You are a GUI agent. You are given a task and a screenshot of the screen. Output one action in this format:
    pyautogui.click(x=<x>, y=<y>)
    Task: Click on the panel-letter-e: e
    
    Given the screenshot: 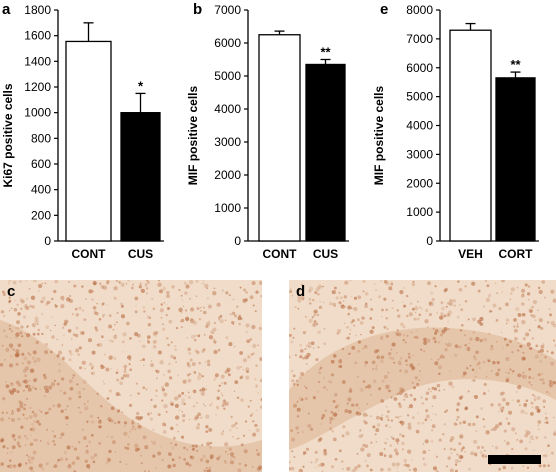 What is the action you would take?
    pyautogui.click(x=384, y=9)
    